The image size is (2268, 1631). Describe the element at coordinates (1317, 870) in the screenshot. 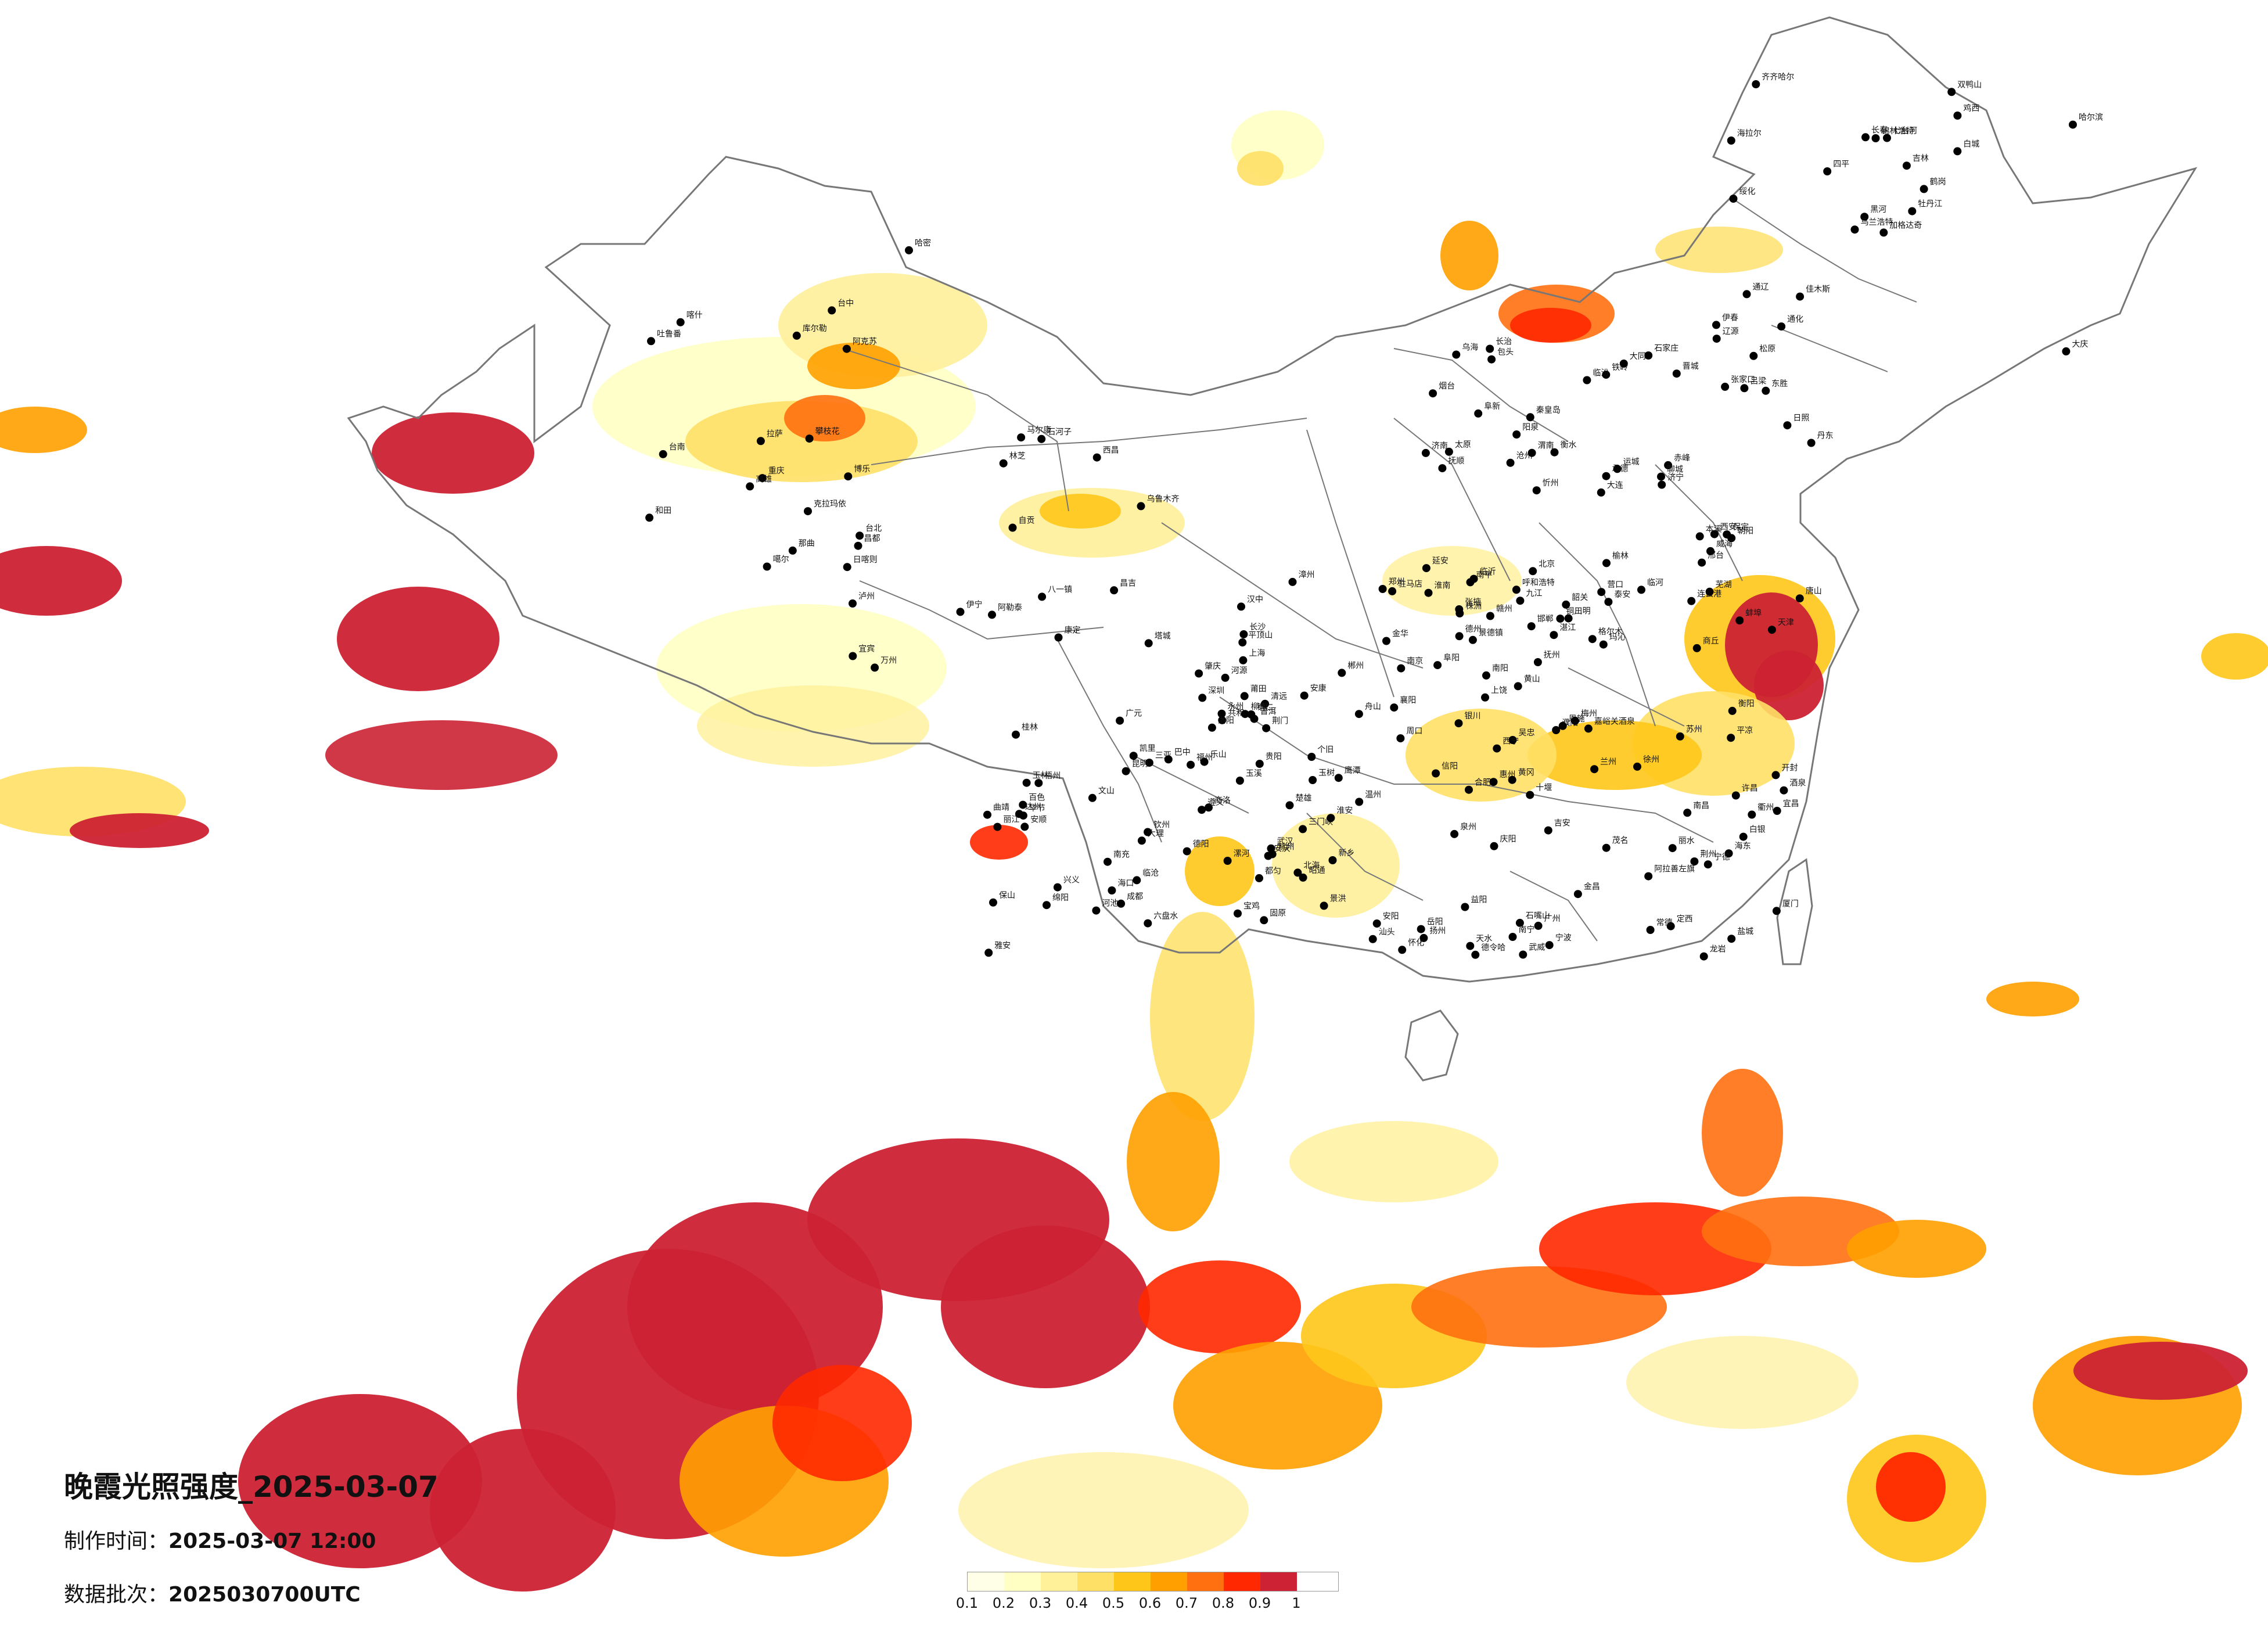

I see `city-label: 昭通` at that location.